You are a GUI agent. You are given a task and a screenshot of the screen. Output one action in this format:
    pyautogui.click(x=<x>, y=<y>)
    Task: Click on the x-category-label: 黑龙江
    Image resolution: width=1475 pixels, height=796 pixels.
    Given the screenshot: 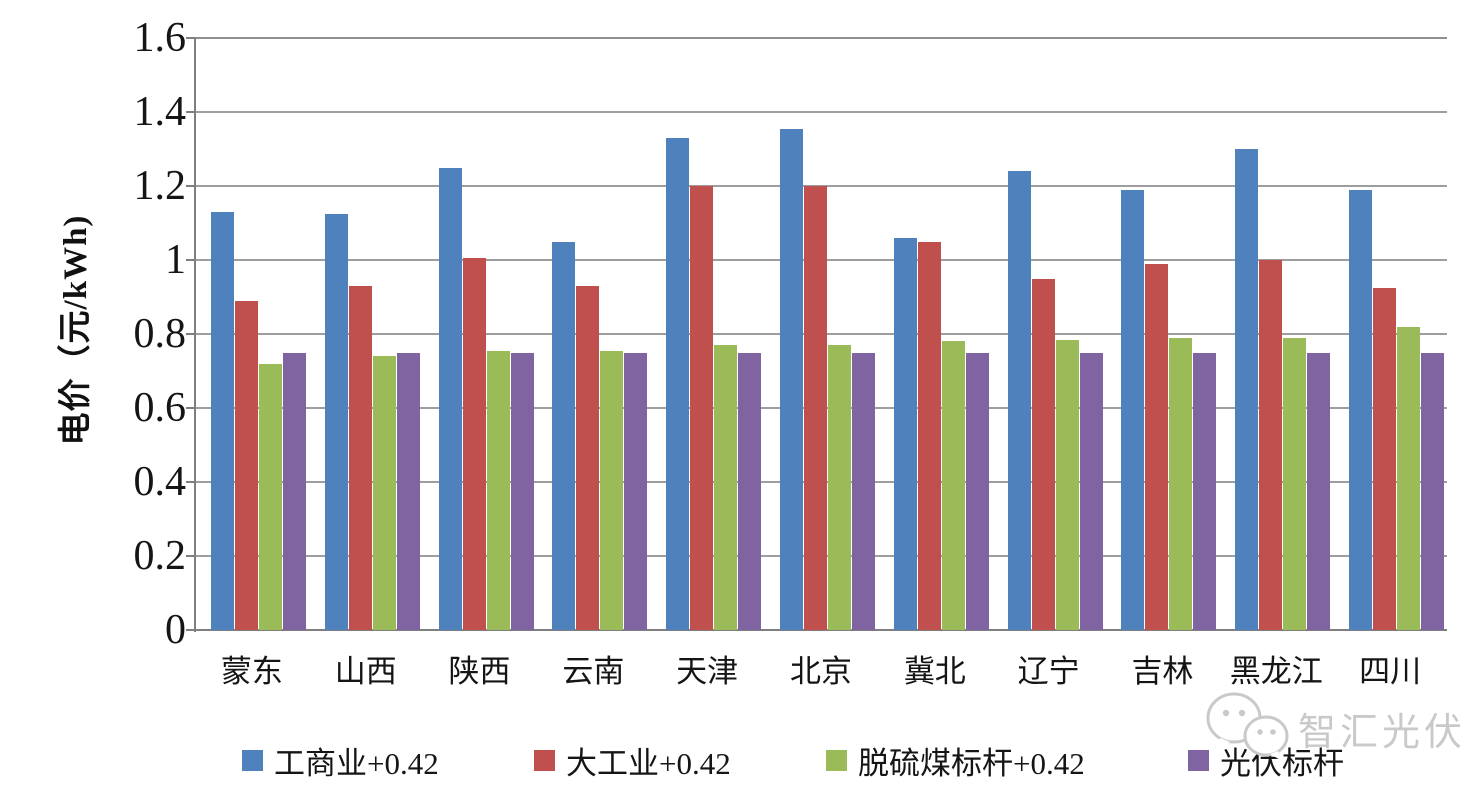 What is the action you would take?
    pyautogui.click(x=1276, y=671)
    